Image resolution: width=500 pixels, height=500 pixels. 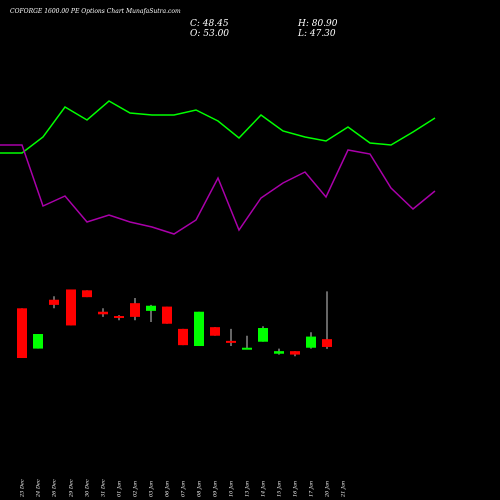 I want to click on x-tick-label: 24 Dec, so click(x=39, y=488).